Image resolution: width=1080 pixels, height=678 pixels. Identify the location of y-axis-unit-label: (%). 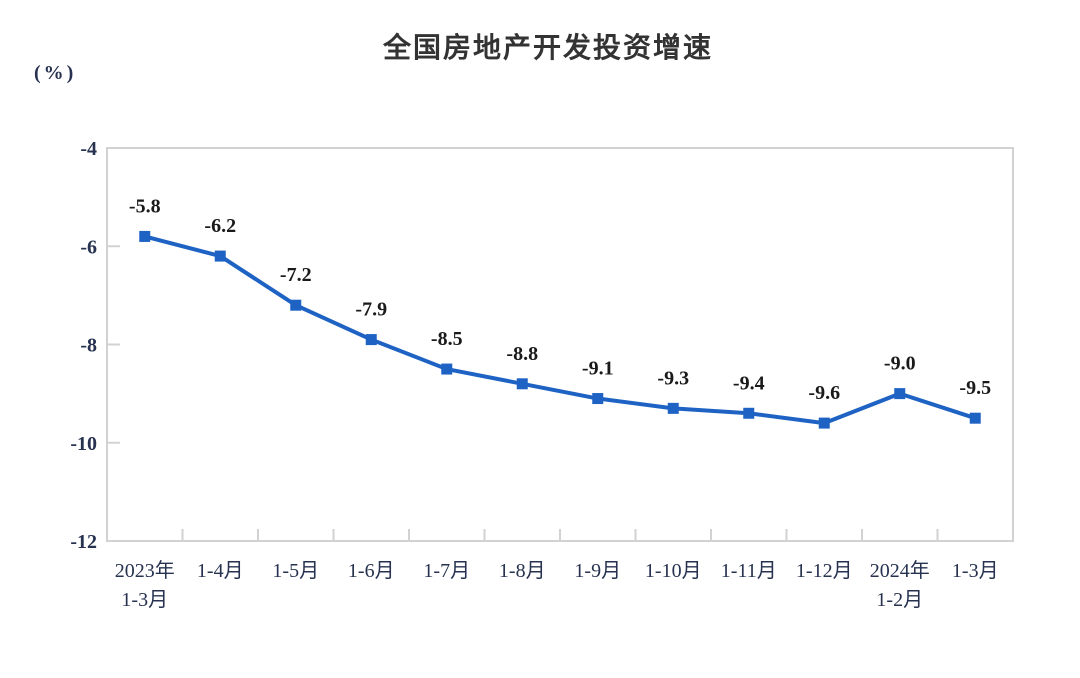
(55, 73).